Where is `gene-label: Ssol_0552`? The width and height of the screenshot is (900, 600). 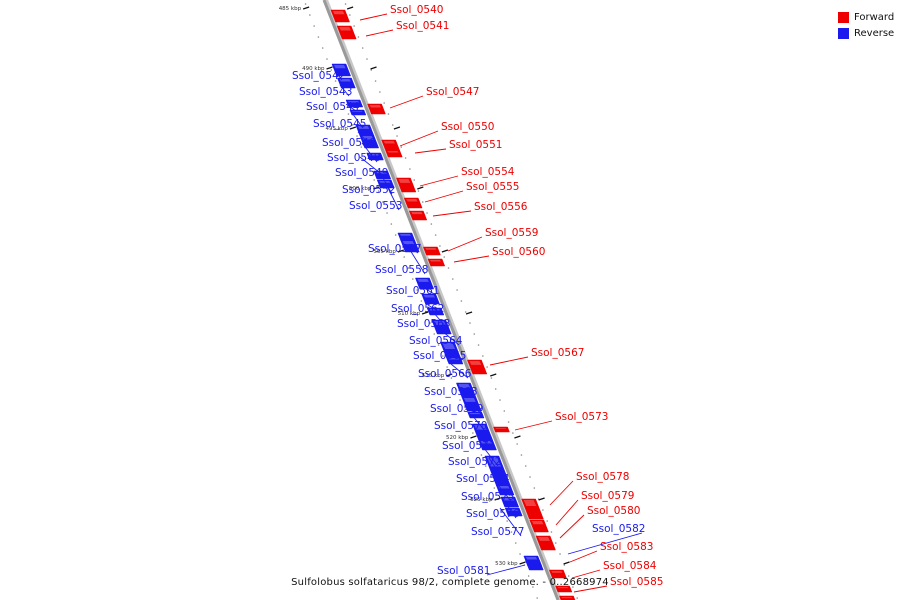
gene-label: Ssol_0552 is located at coordinates (368, 190).